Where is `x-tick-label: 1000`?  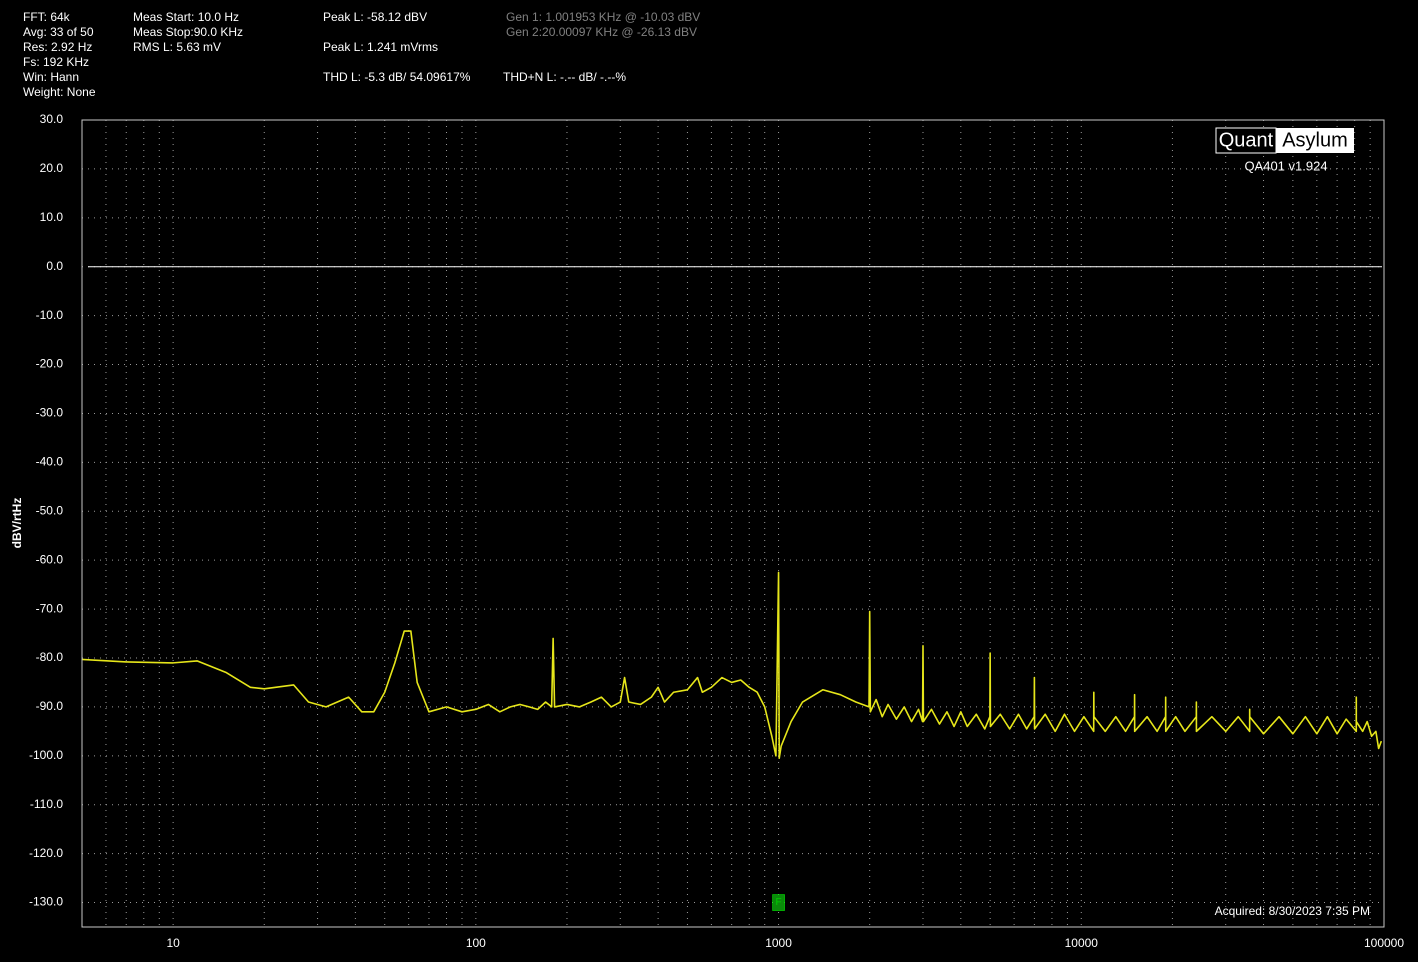
x-tick-label: 1000 is located at coordinates (778, 943).